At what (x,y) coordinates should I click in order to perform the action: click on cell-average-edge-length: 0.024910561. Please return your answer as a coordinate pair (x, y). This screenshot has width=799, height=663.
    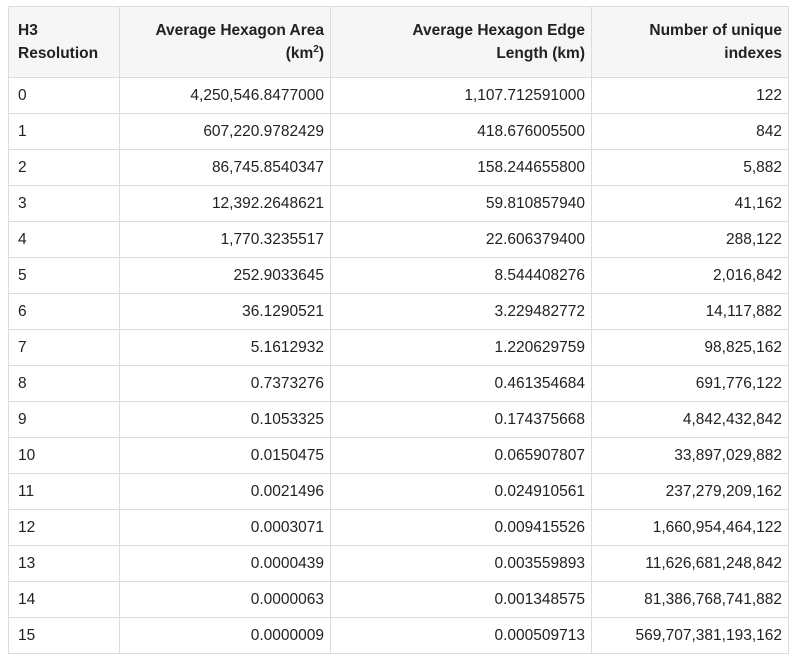
    Looking at the image, I should click on (461, 491).